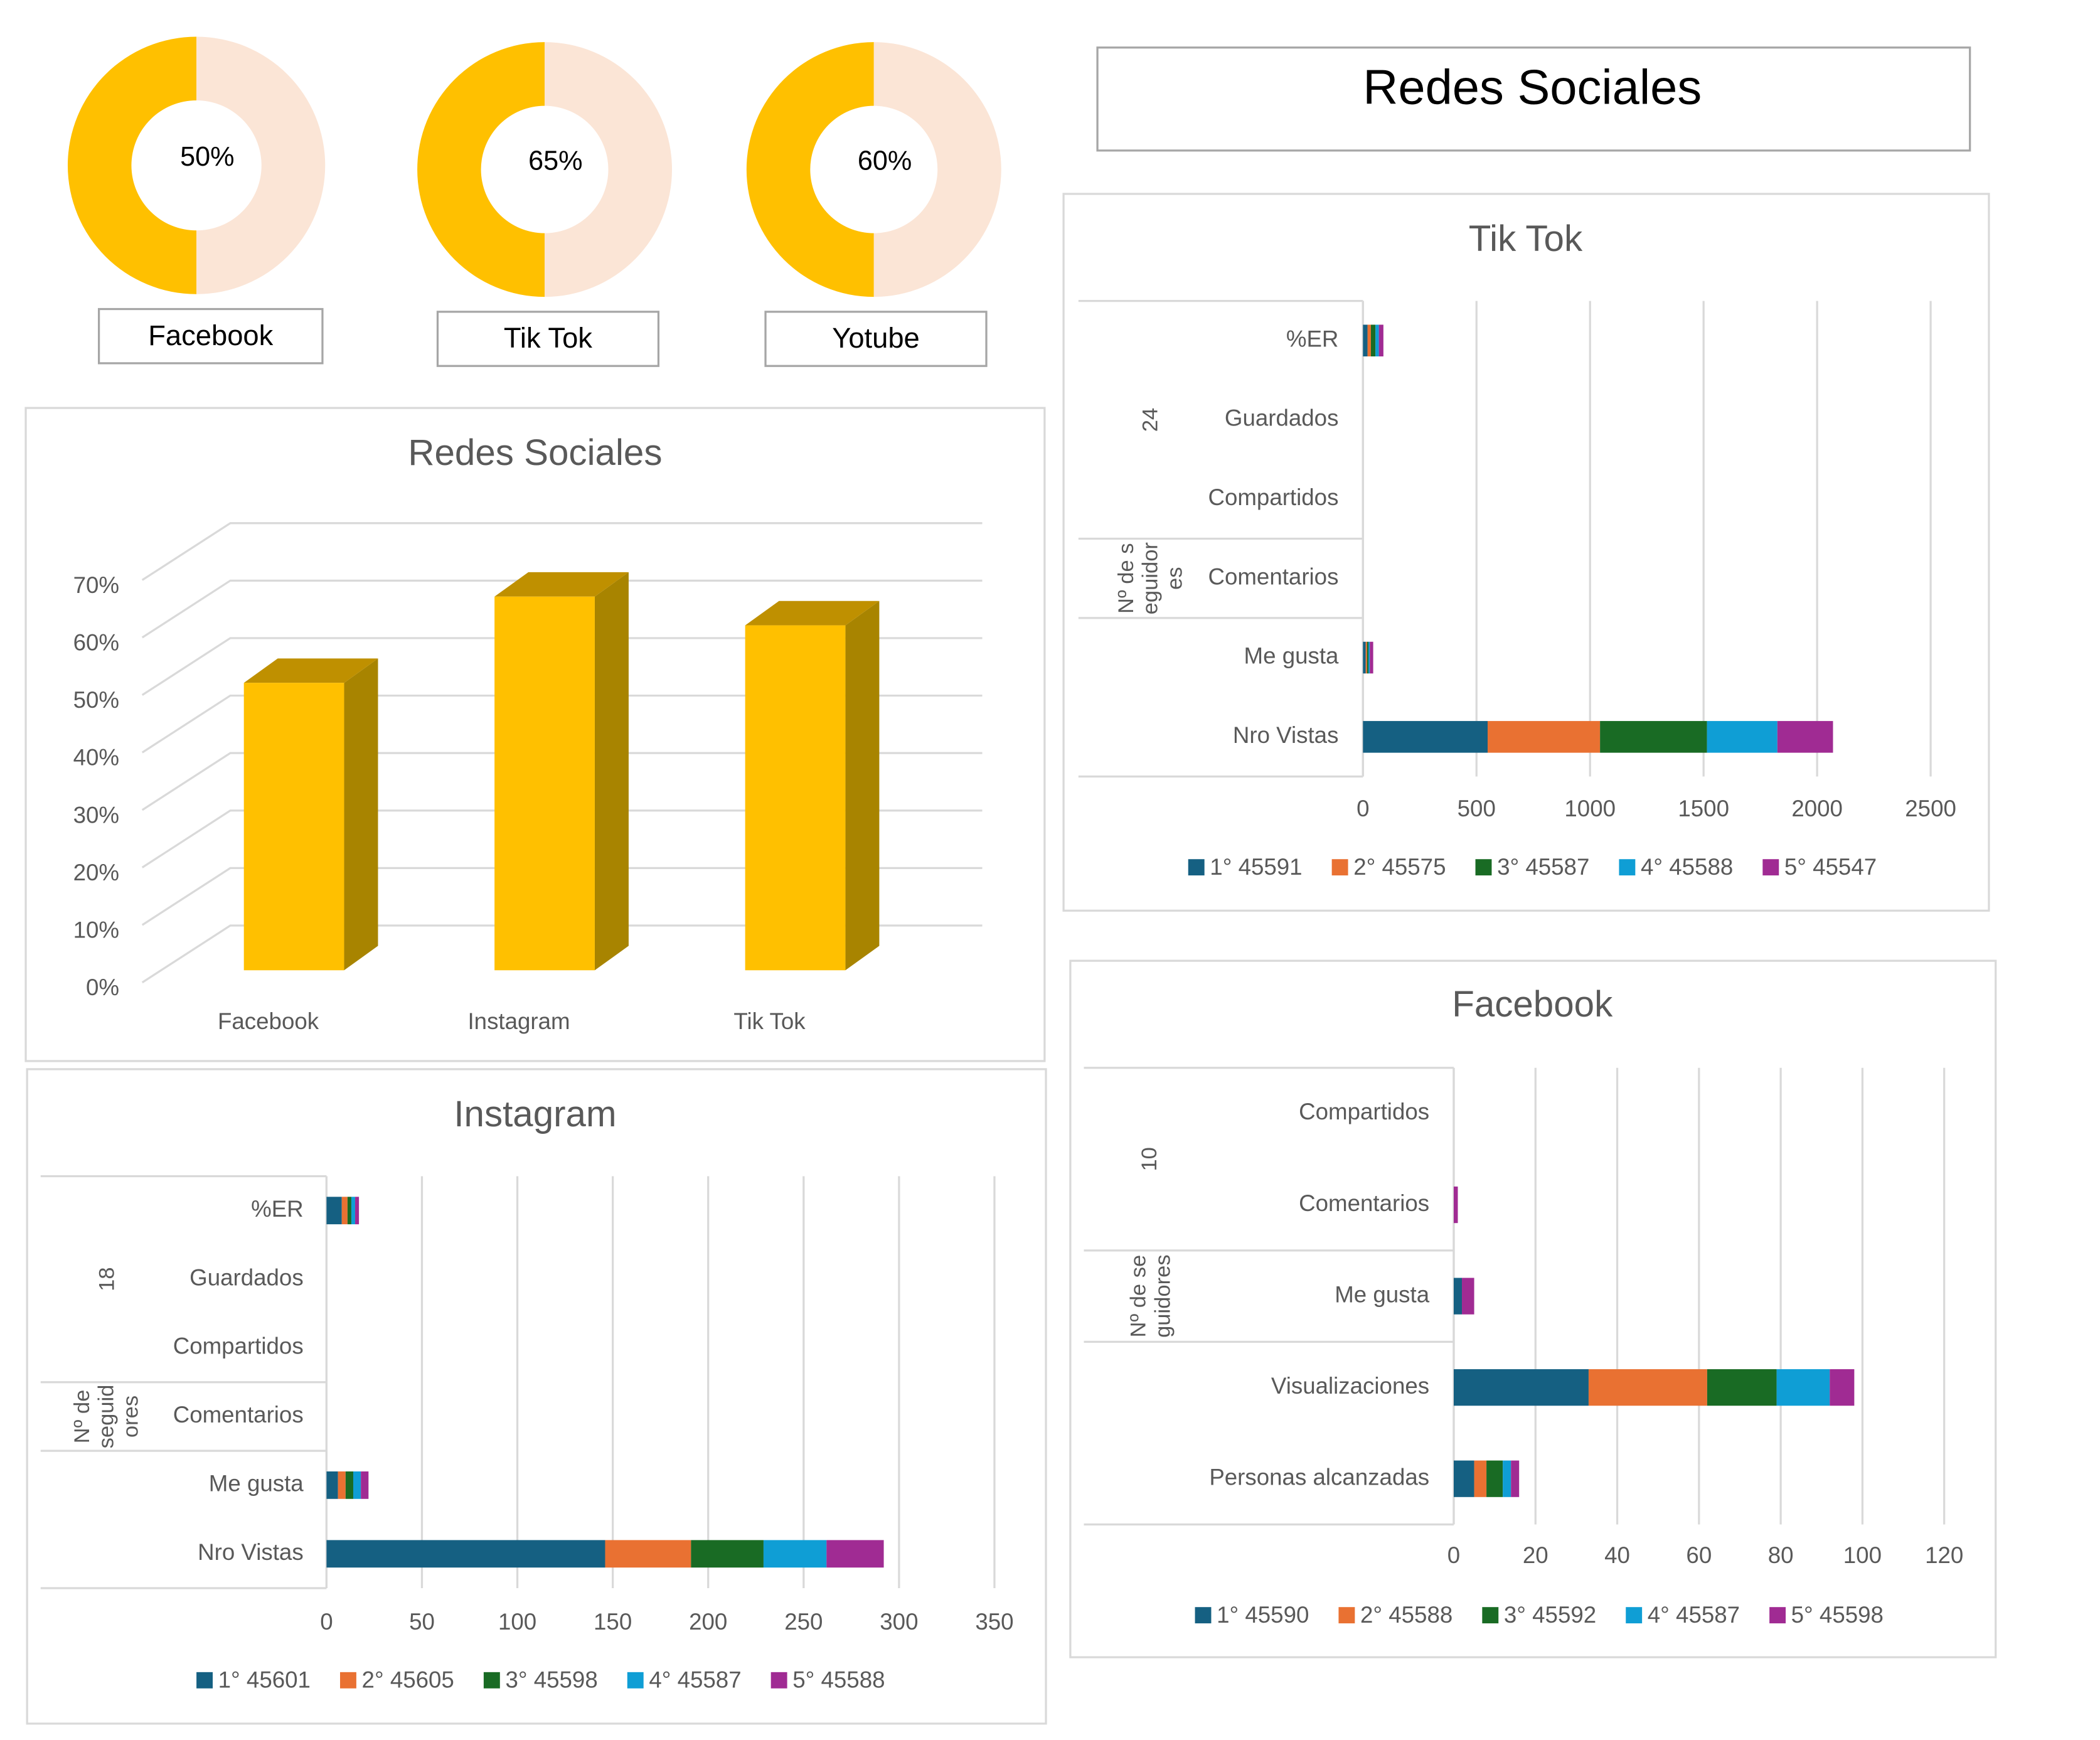 The width and height of the screenshot is (2100, 1740). Describe the element at coordinates (207, 157) in the screenshot. I see `donut-center-label: 50%` at that location.